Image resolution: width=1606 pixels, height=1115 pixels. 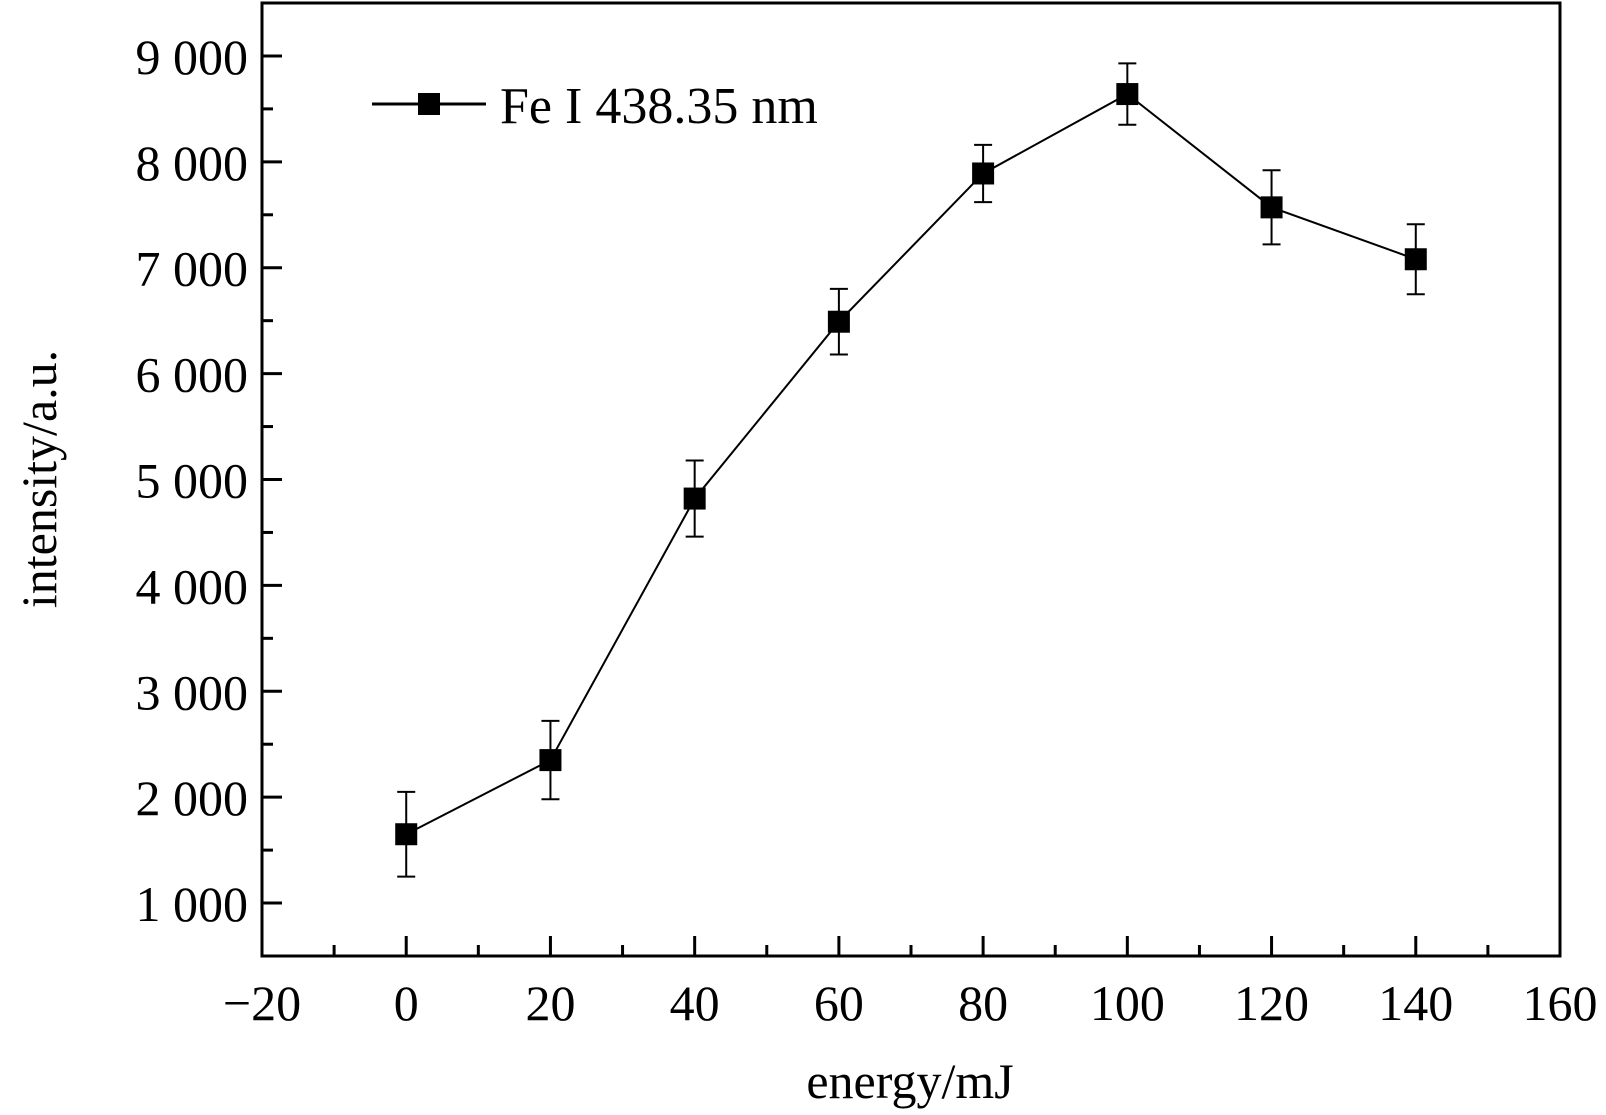 I want to click on legend-marker, so click(x=429, y=104).